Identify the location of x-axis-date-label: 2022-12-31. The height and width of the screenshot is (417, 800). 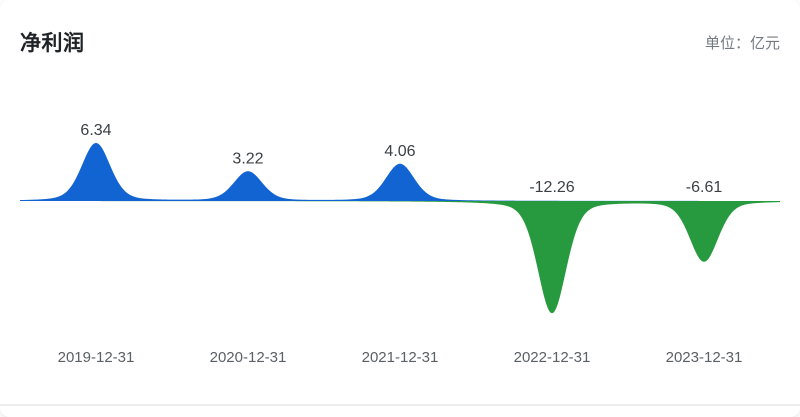
(552, 357).